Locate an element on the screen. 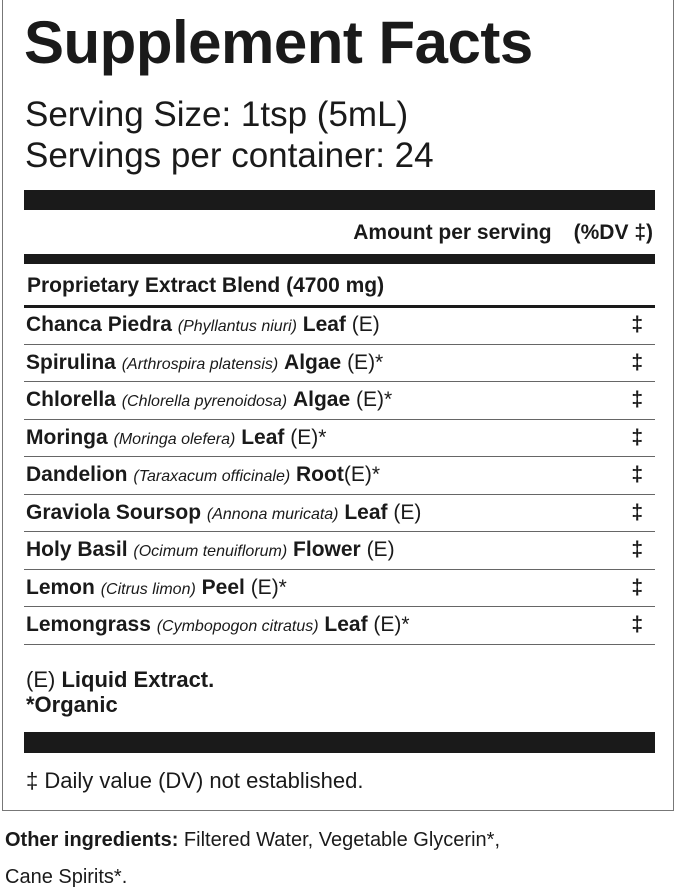  ingredient-name: Graviola Soursop is located at coordinates (114, 512).